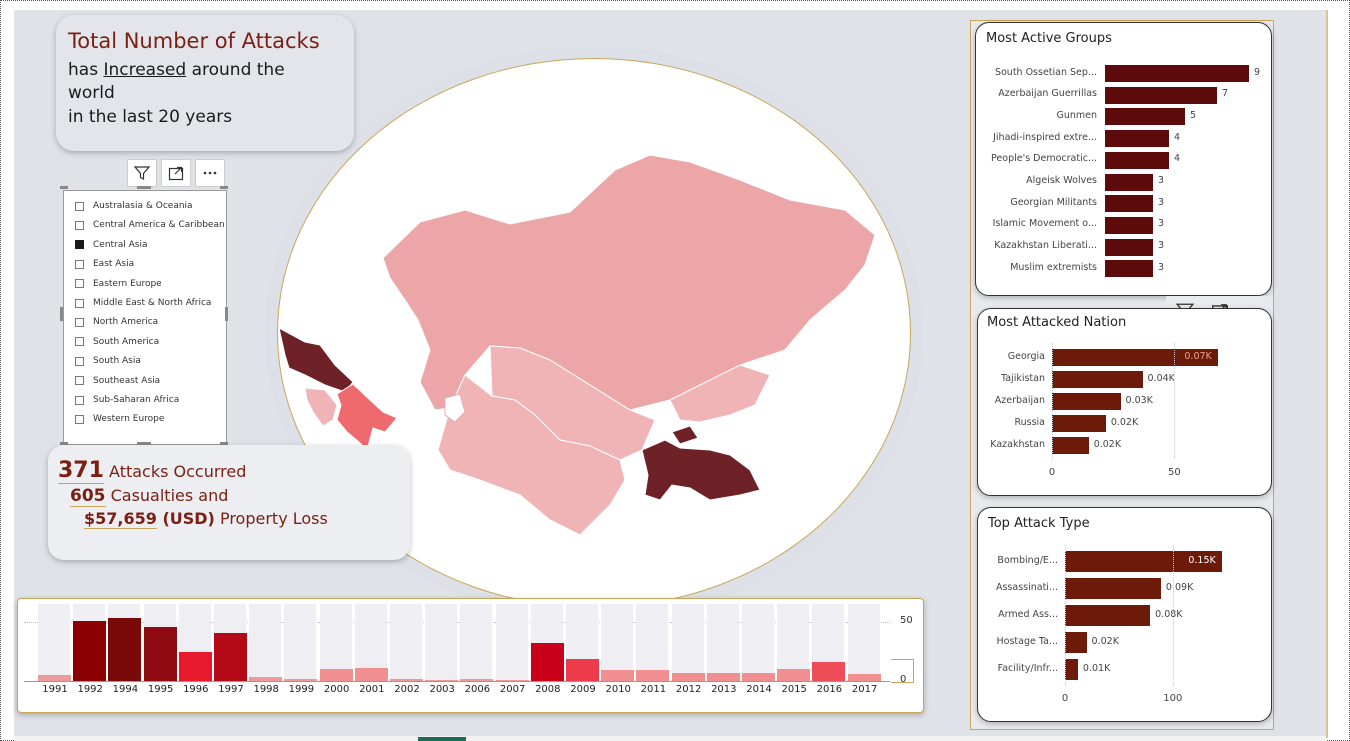  What do you see at coordinates (794, 689) in the screenshot?
I see `year-label: 2015` at bounding box center [794, 689].